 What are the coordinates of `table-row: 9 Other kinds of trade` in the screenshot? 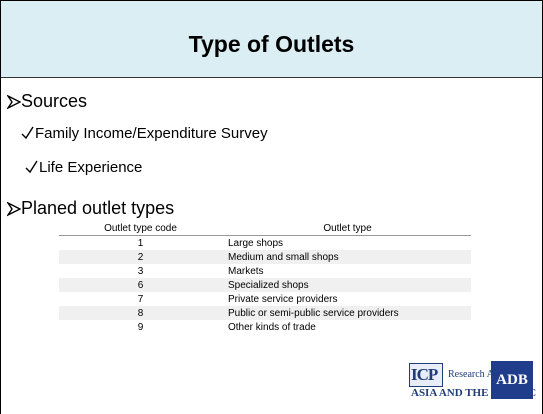 It's located at (265, 327).